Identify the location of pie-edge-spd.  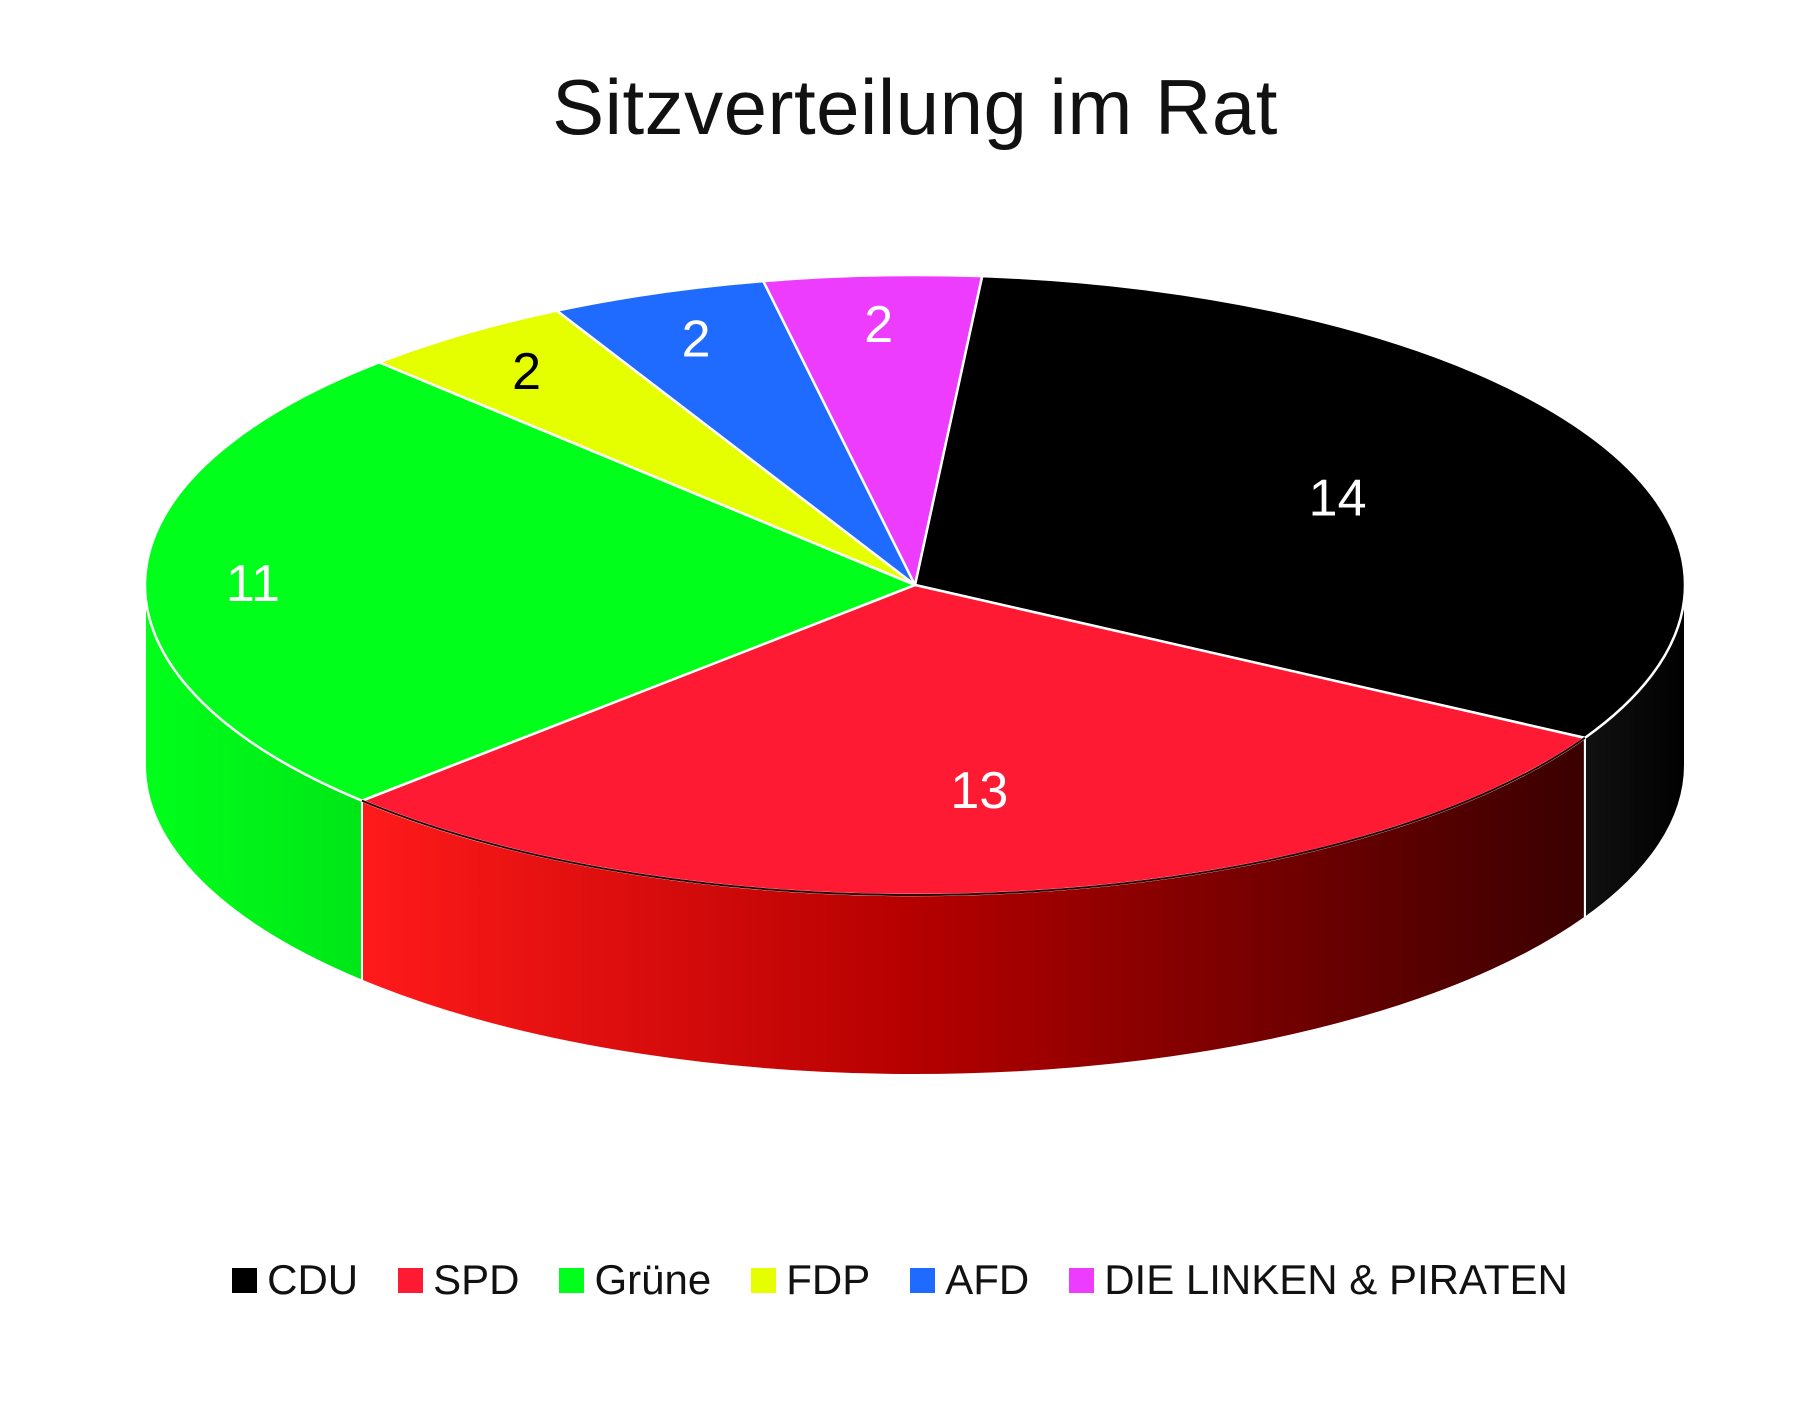
(973, 816).